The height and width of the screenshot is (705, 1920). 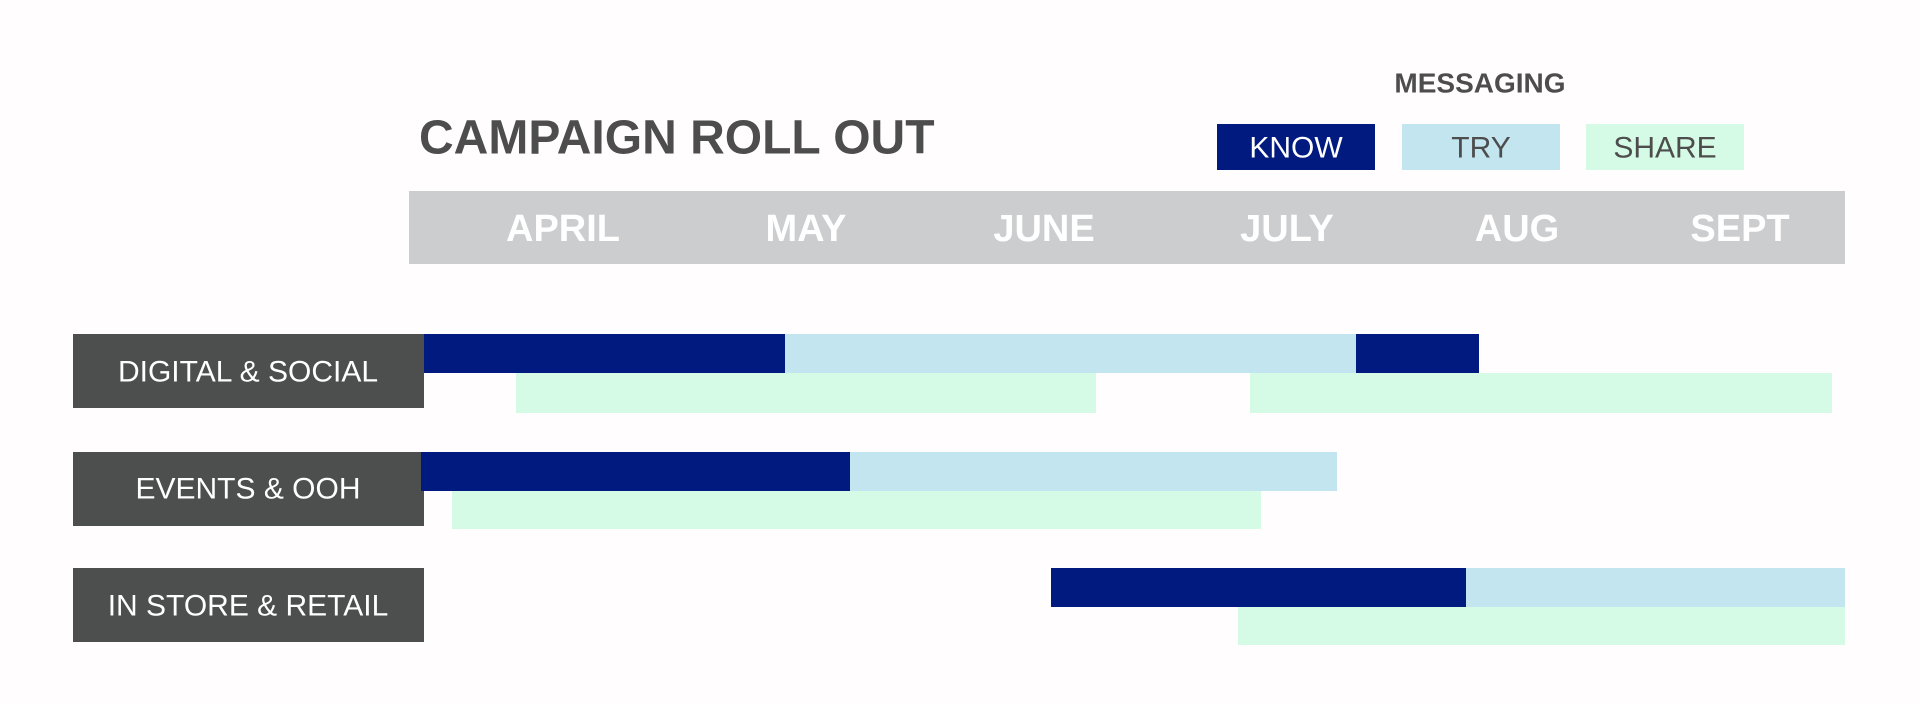 I want to click on month-label: JUNE, so click(x=1043, y=229).